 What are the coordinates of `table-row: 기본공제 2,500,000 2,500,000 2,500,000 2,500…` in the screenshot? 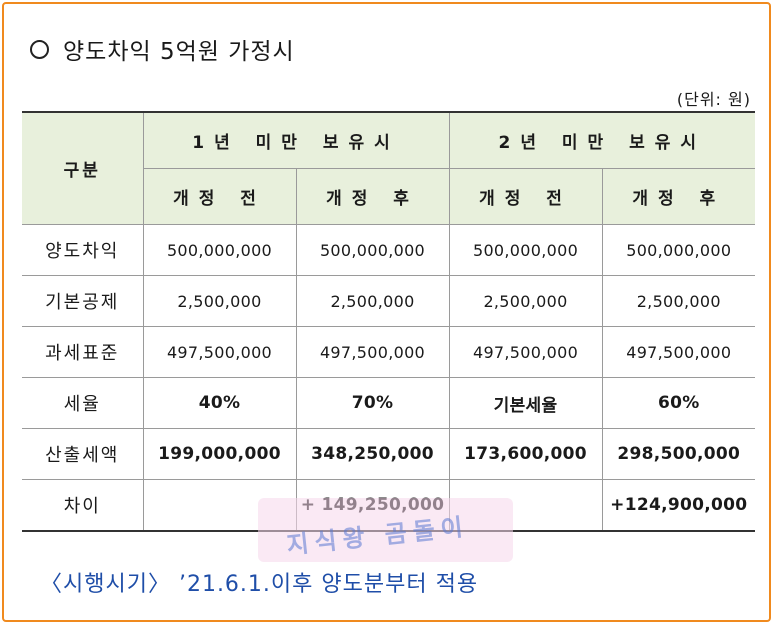 It's located at (389, 301).